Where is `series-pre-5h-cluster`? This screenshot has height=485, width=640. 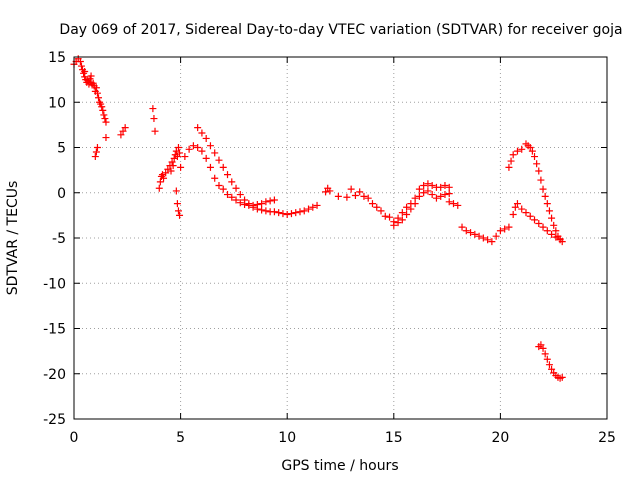 series-pre-5h-cluster is located at coordinates (169, 181).